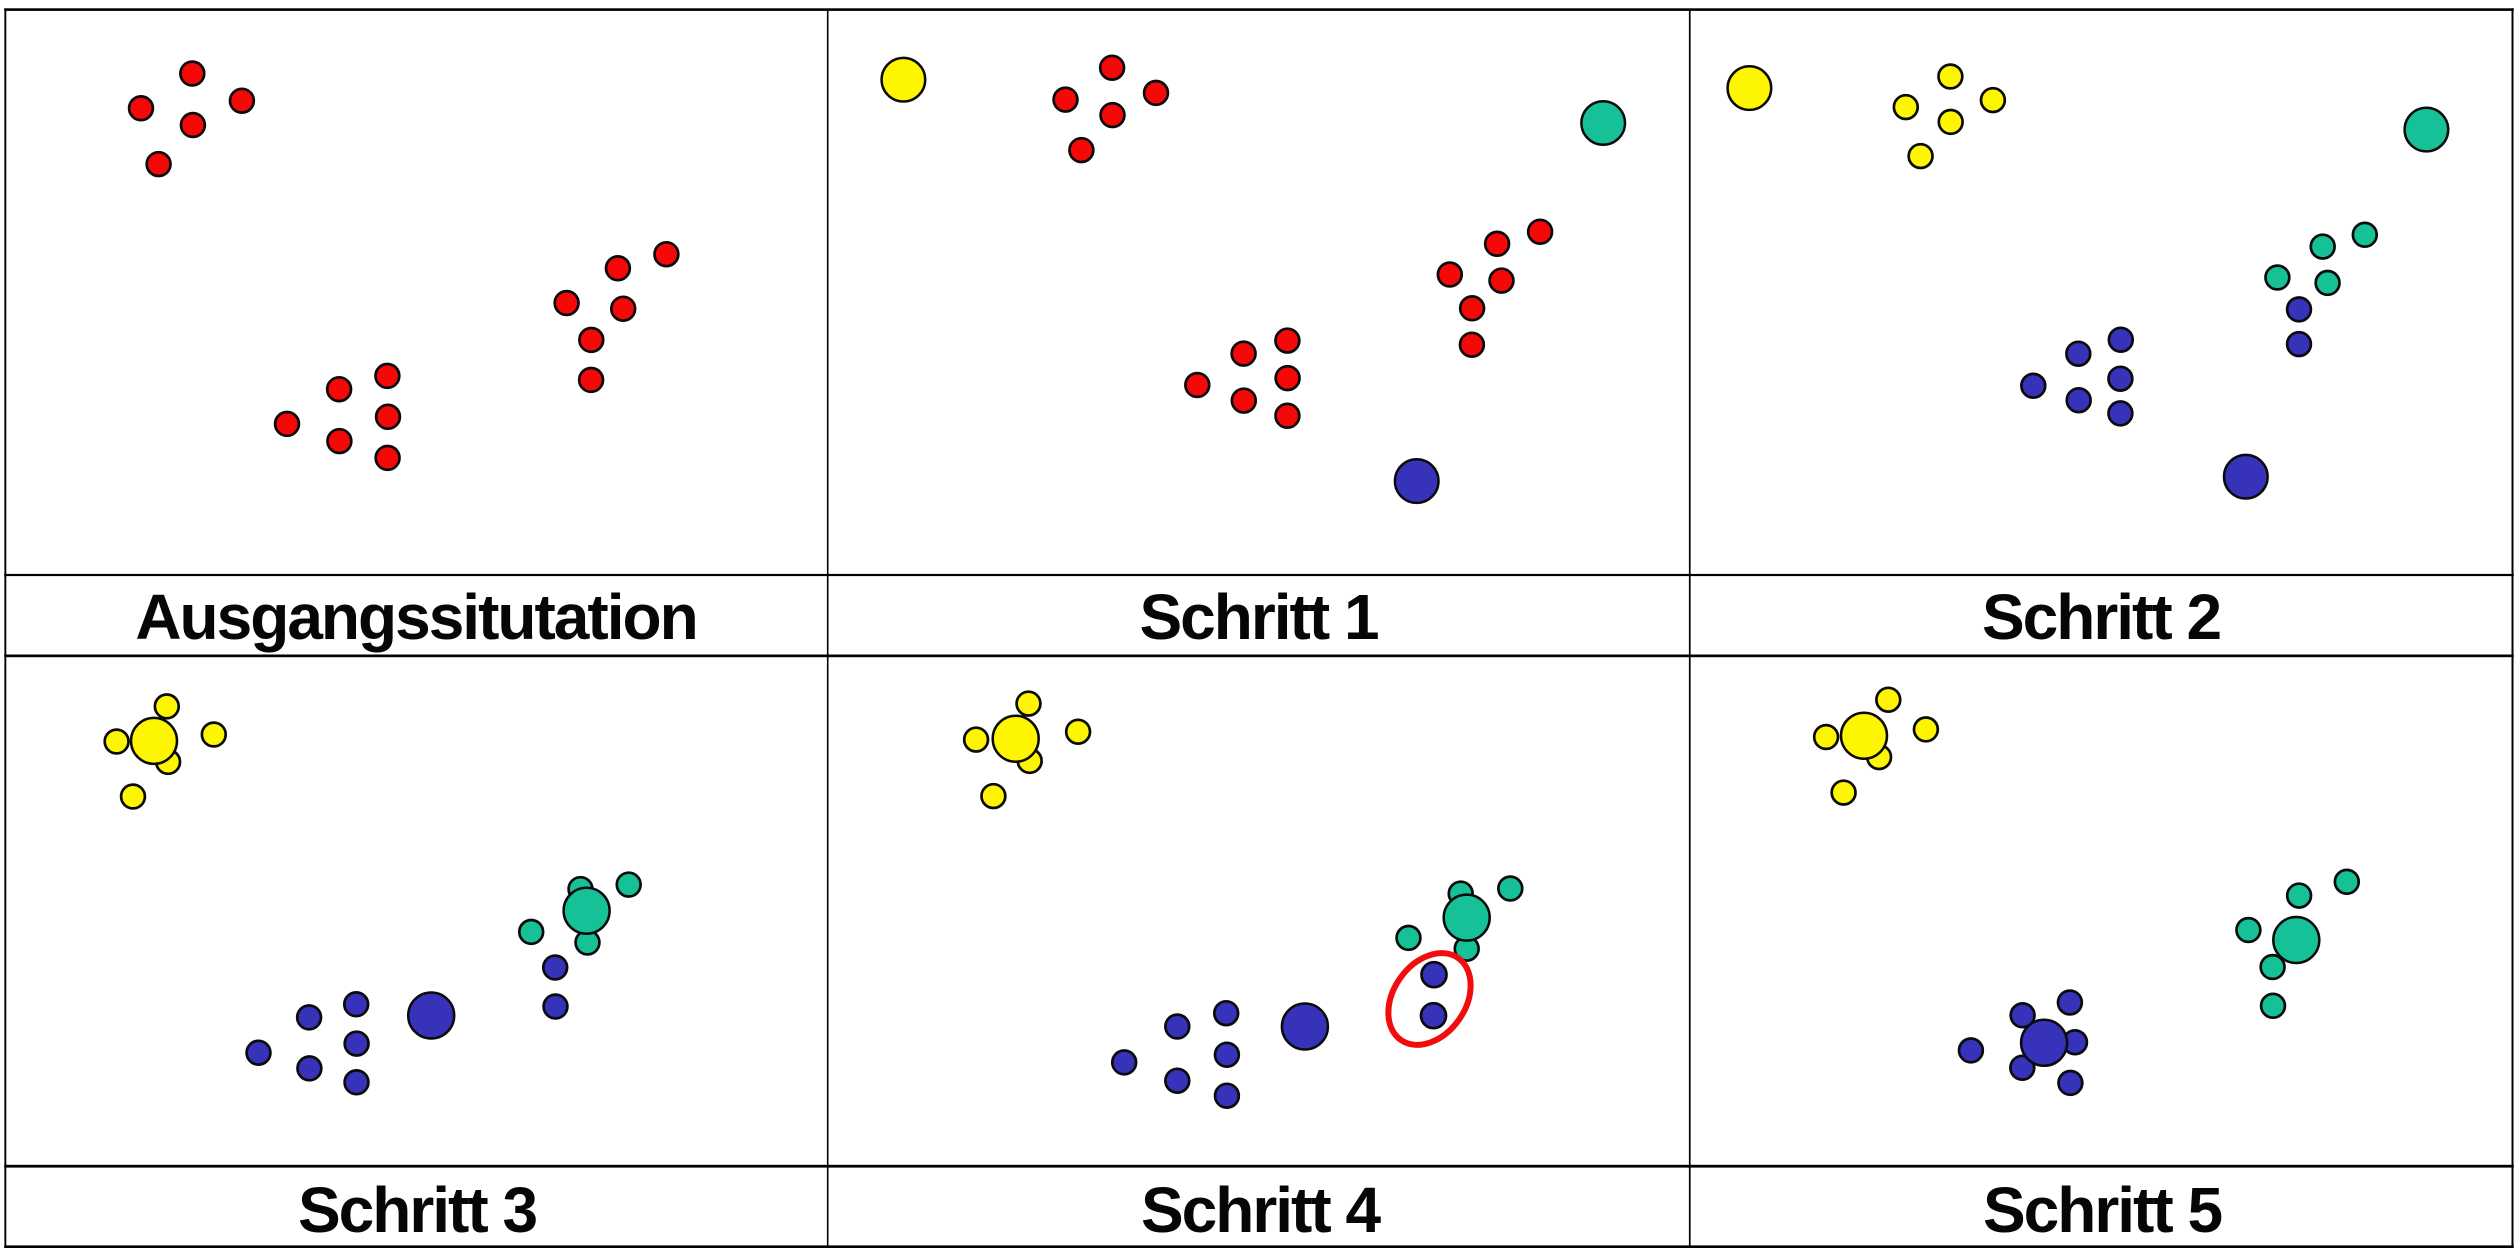 This screenshot has height=1253, width=2520. Describe the element at coordinates (417, 1210) in the screenshot. I see `svg-text: Schritt 3` at that location.